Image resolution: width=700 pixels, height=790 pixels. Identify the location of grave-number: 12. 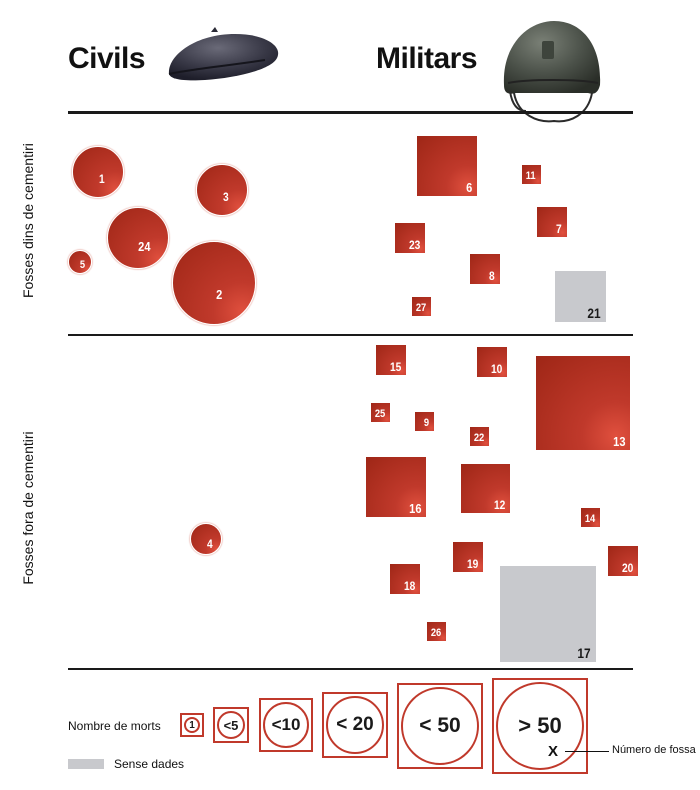
(499, 505).